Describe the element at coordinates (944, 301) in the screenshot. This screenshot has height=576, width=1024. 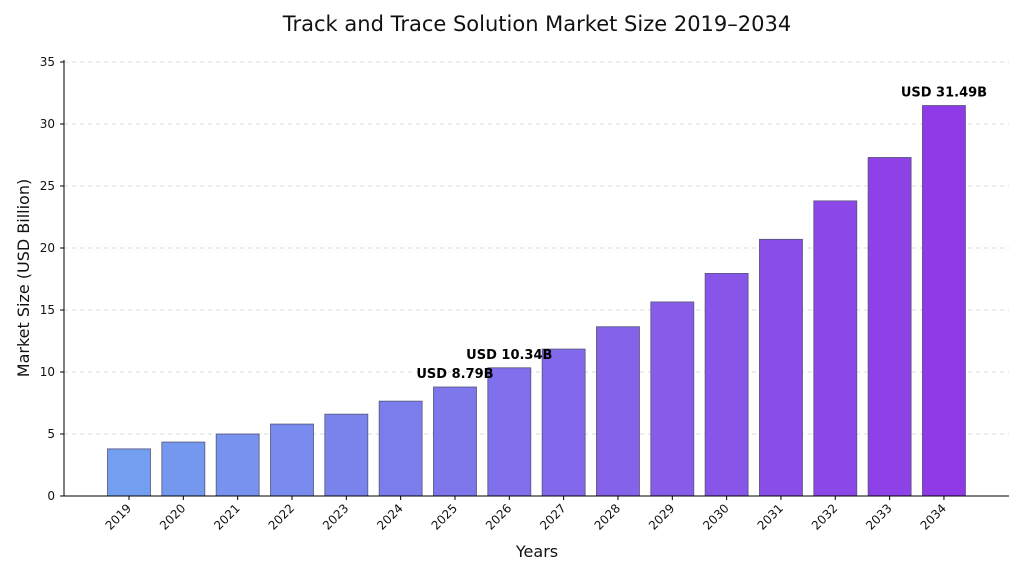
I see `bar-2034` at that location.